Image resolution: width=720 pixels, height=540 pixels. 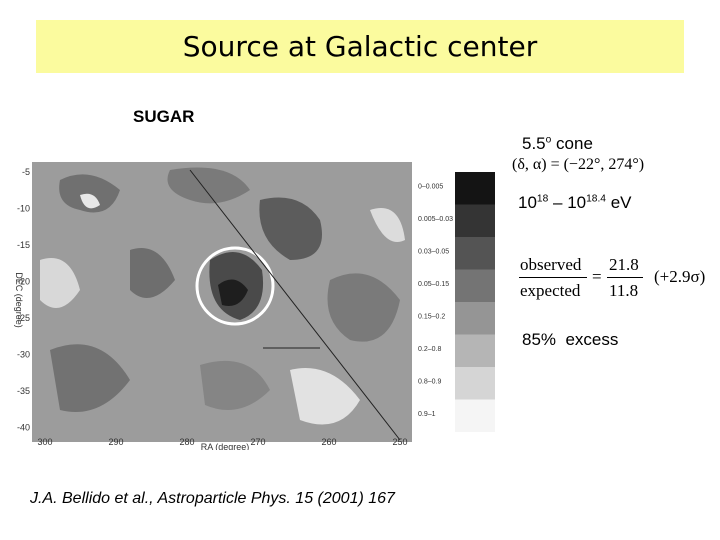 I want to click on label: SUGAR, so click(x=164, y=116).